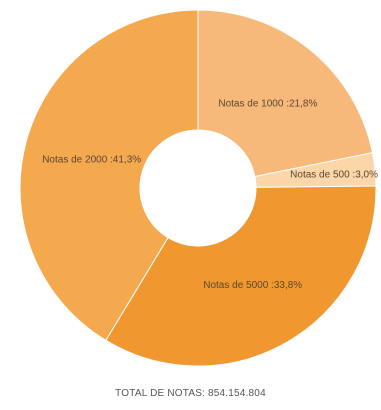 The width and height of the screenshot is (381, 410). I want to click on slice-label: Notas de 1000 :21,8%, so click(267, 104).